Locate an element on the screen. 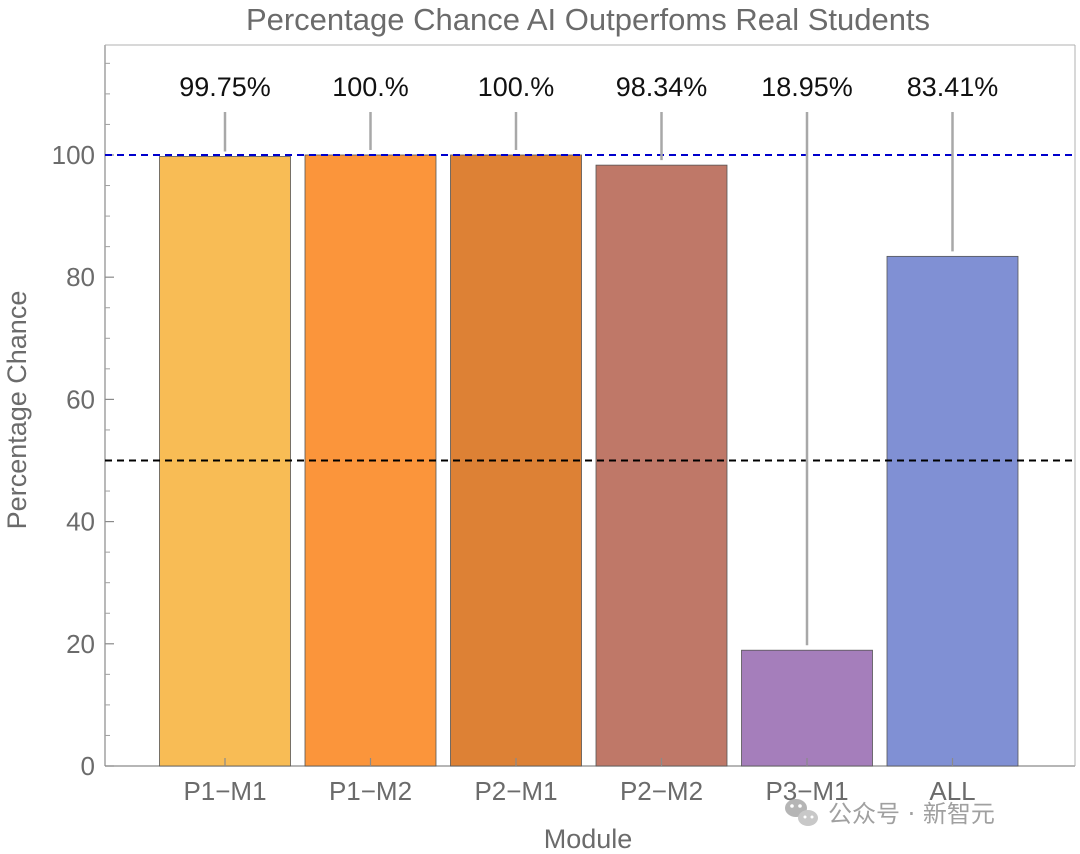 Image resolution: width=1080 pixels, height=854 pixels. wechat-icon is located at coordinates (801, 812).